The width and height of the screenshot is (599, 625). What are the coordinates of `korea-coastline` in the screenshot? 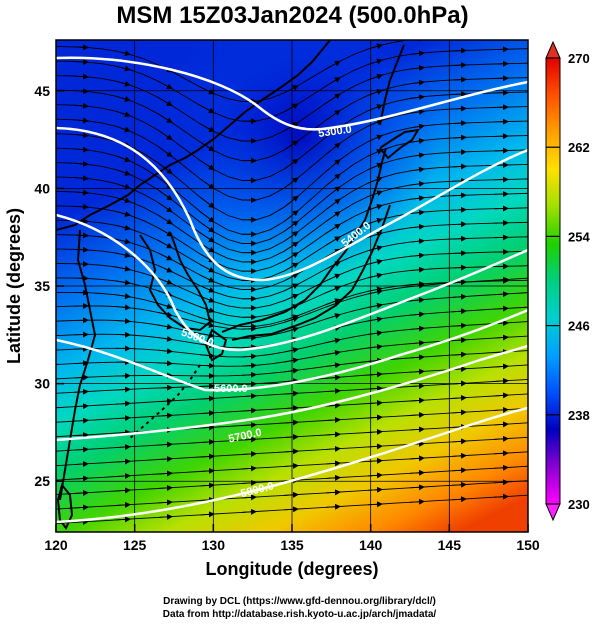 It's located at (175, 281).